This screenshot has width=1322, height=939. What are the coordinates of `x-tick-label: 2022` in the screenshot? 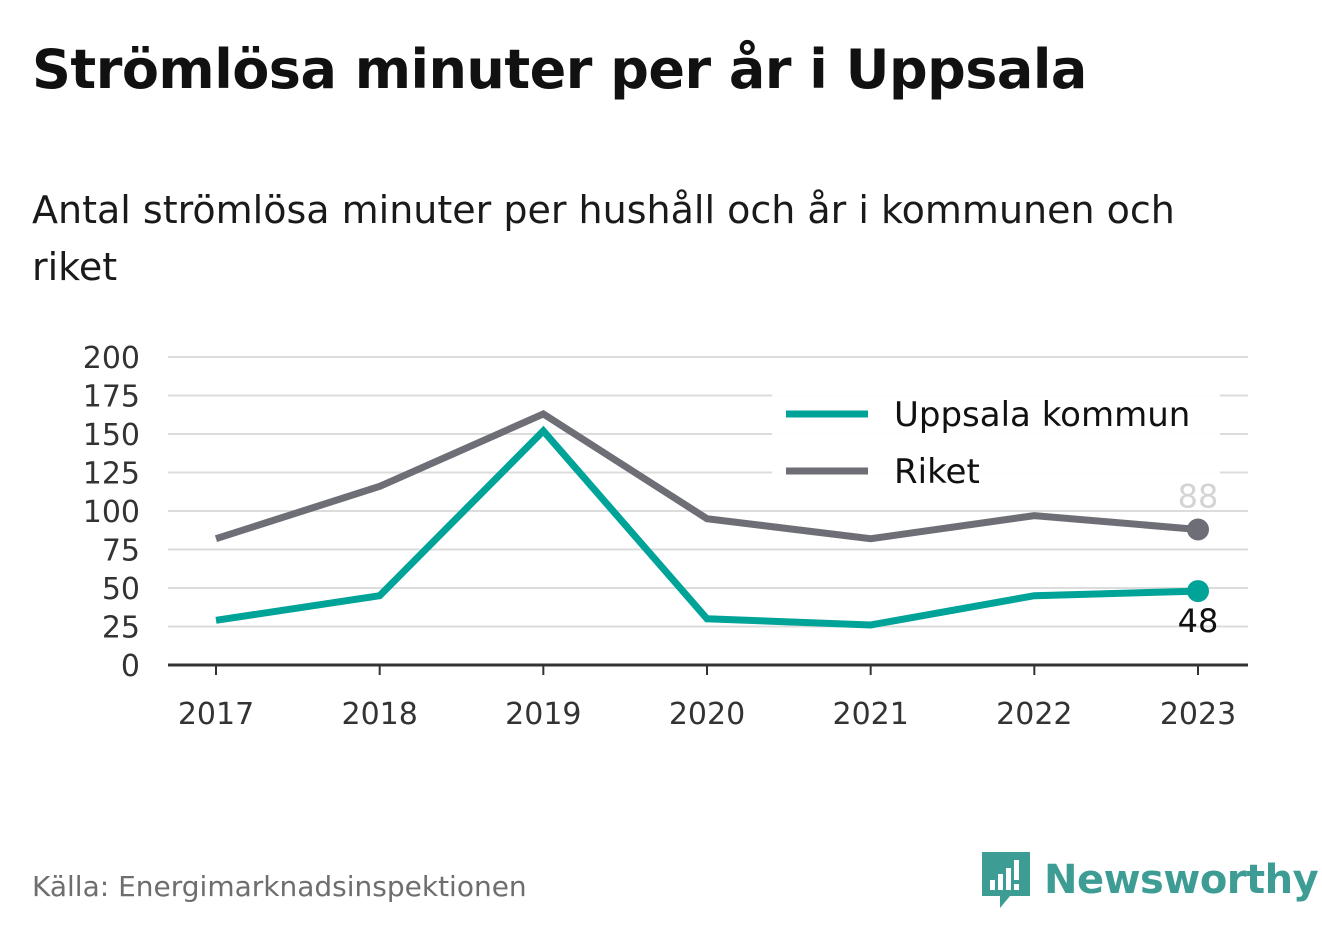 It's located at (1034, 714).